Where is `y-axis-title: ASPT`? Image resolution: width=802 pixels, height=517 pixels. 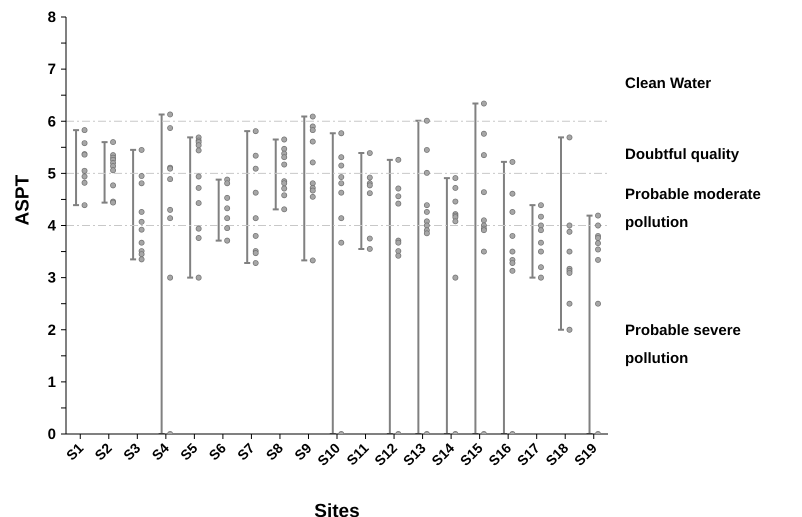
y-axis-title: ASPT is located at coordinates (23, 200).